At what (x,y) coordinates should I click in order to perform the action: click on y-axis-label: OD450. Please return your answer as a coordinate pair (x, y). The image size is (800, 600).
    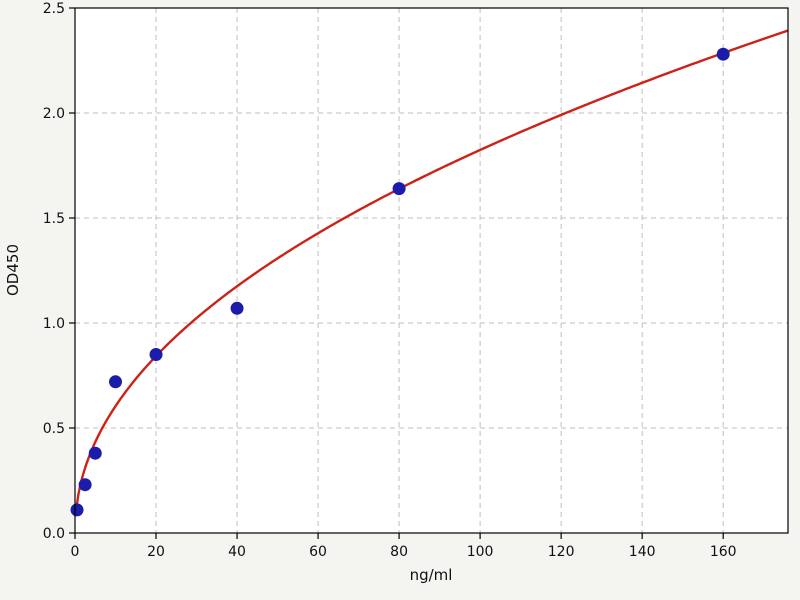
    Looking at the image, I should click on (13, 270).